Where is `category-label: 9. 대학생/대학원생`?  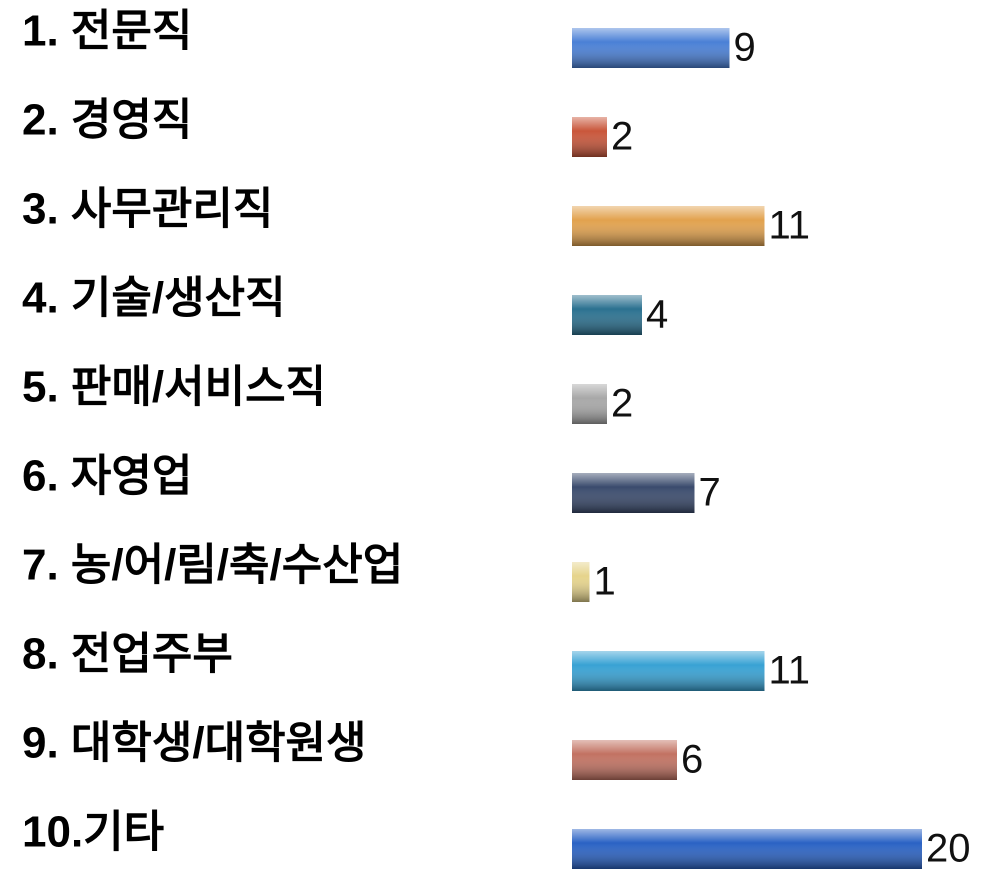 category-label: 9. 대학생/대학원생 is located at coordinates (194, 743).